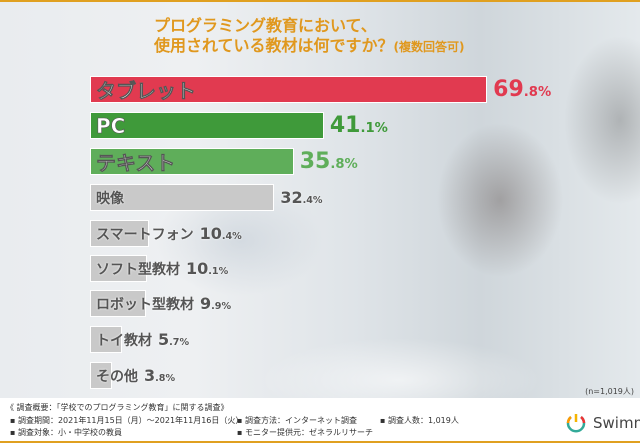 This screenshot has width=640, height=443. What do you see at coordinates (216, 303) in the screenshot?
I see `value-label: 9.9%` at bounding box center [216, 303].